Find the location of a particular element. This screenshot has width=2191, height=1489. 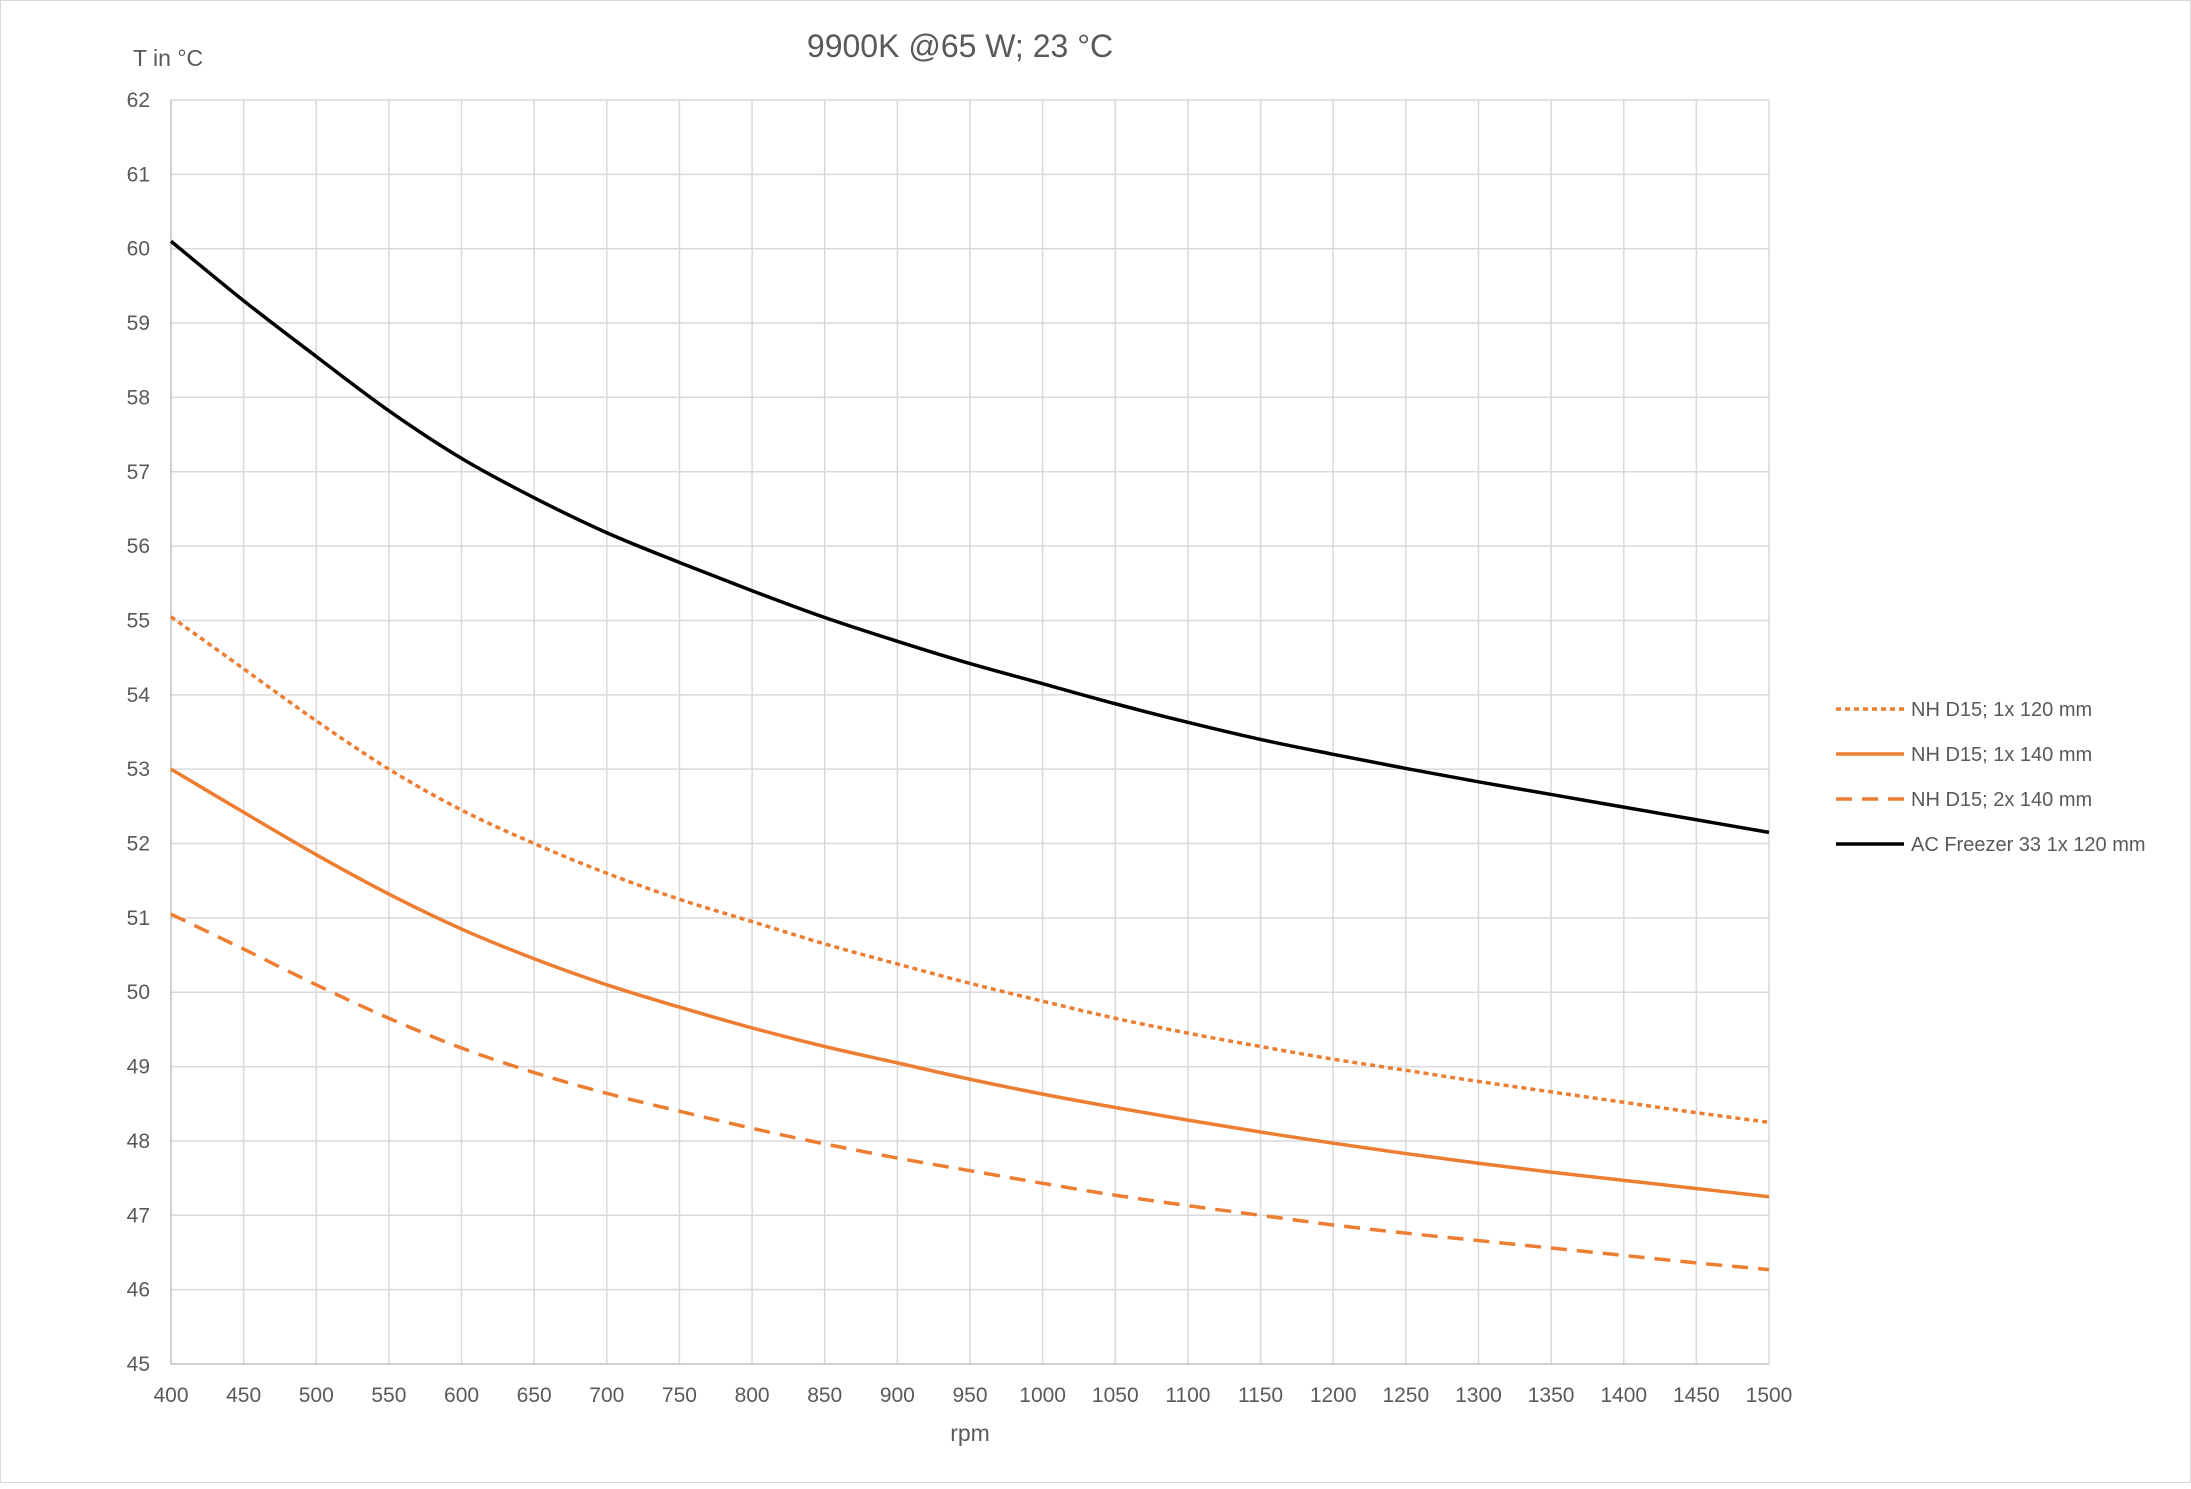

x-tick-label: 1100 is located at coordinates (1187, 1395).